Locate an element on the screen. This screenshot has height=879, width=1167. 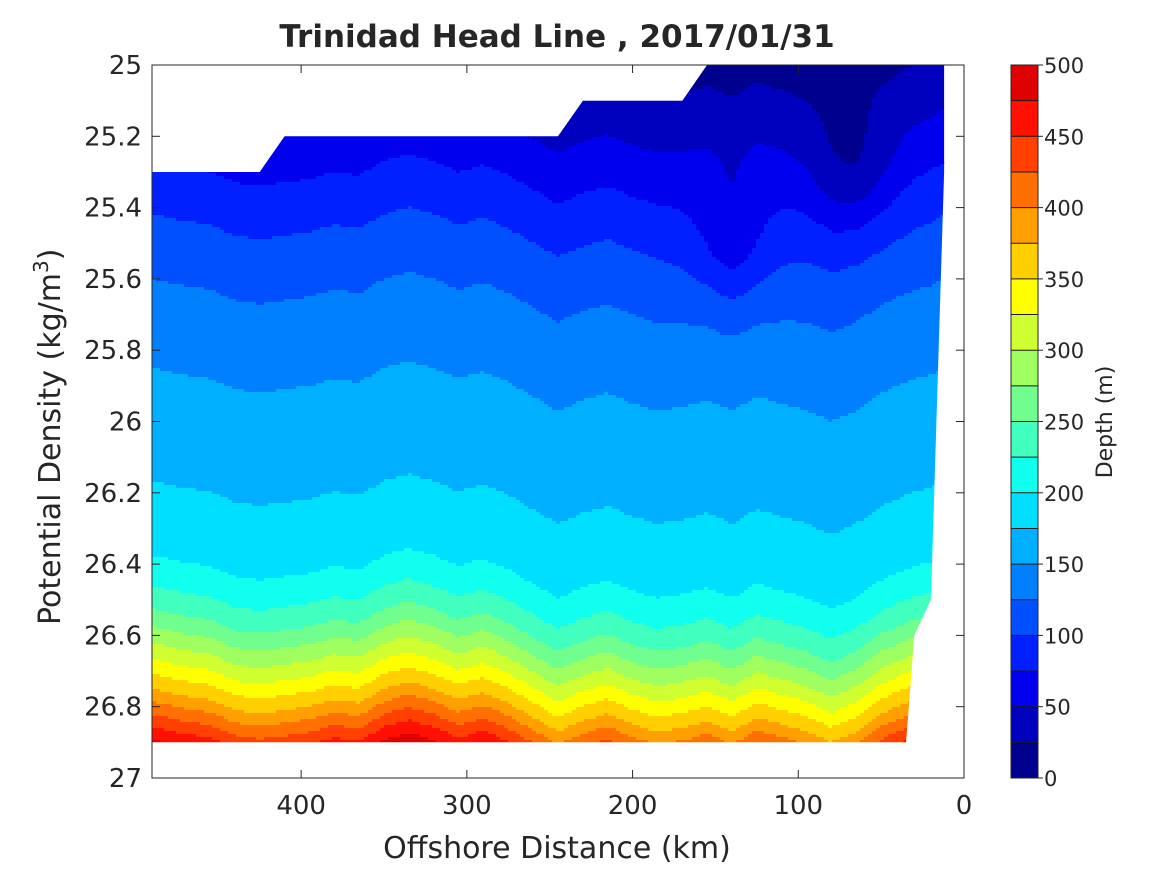
y-axis-label-main: Potential Density (kg/m is located at coordinates (50, 449).